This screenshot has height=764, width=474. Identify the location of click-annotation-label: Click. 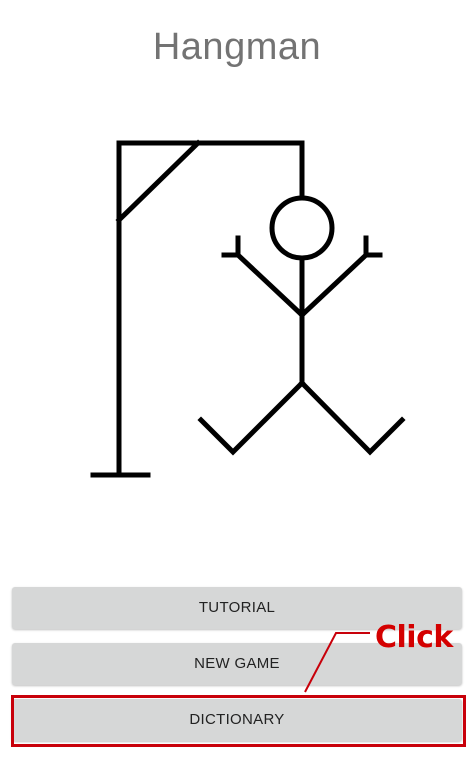
(414, 637).